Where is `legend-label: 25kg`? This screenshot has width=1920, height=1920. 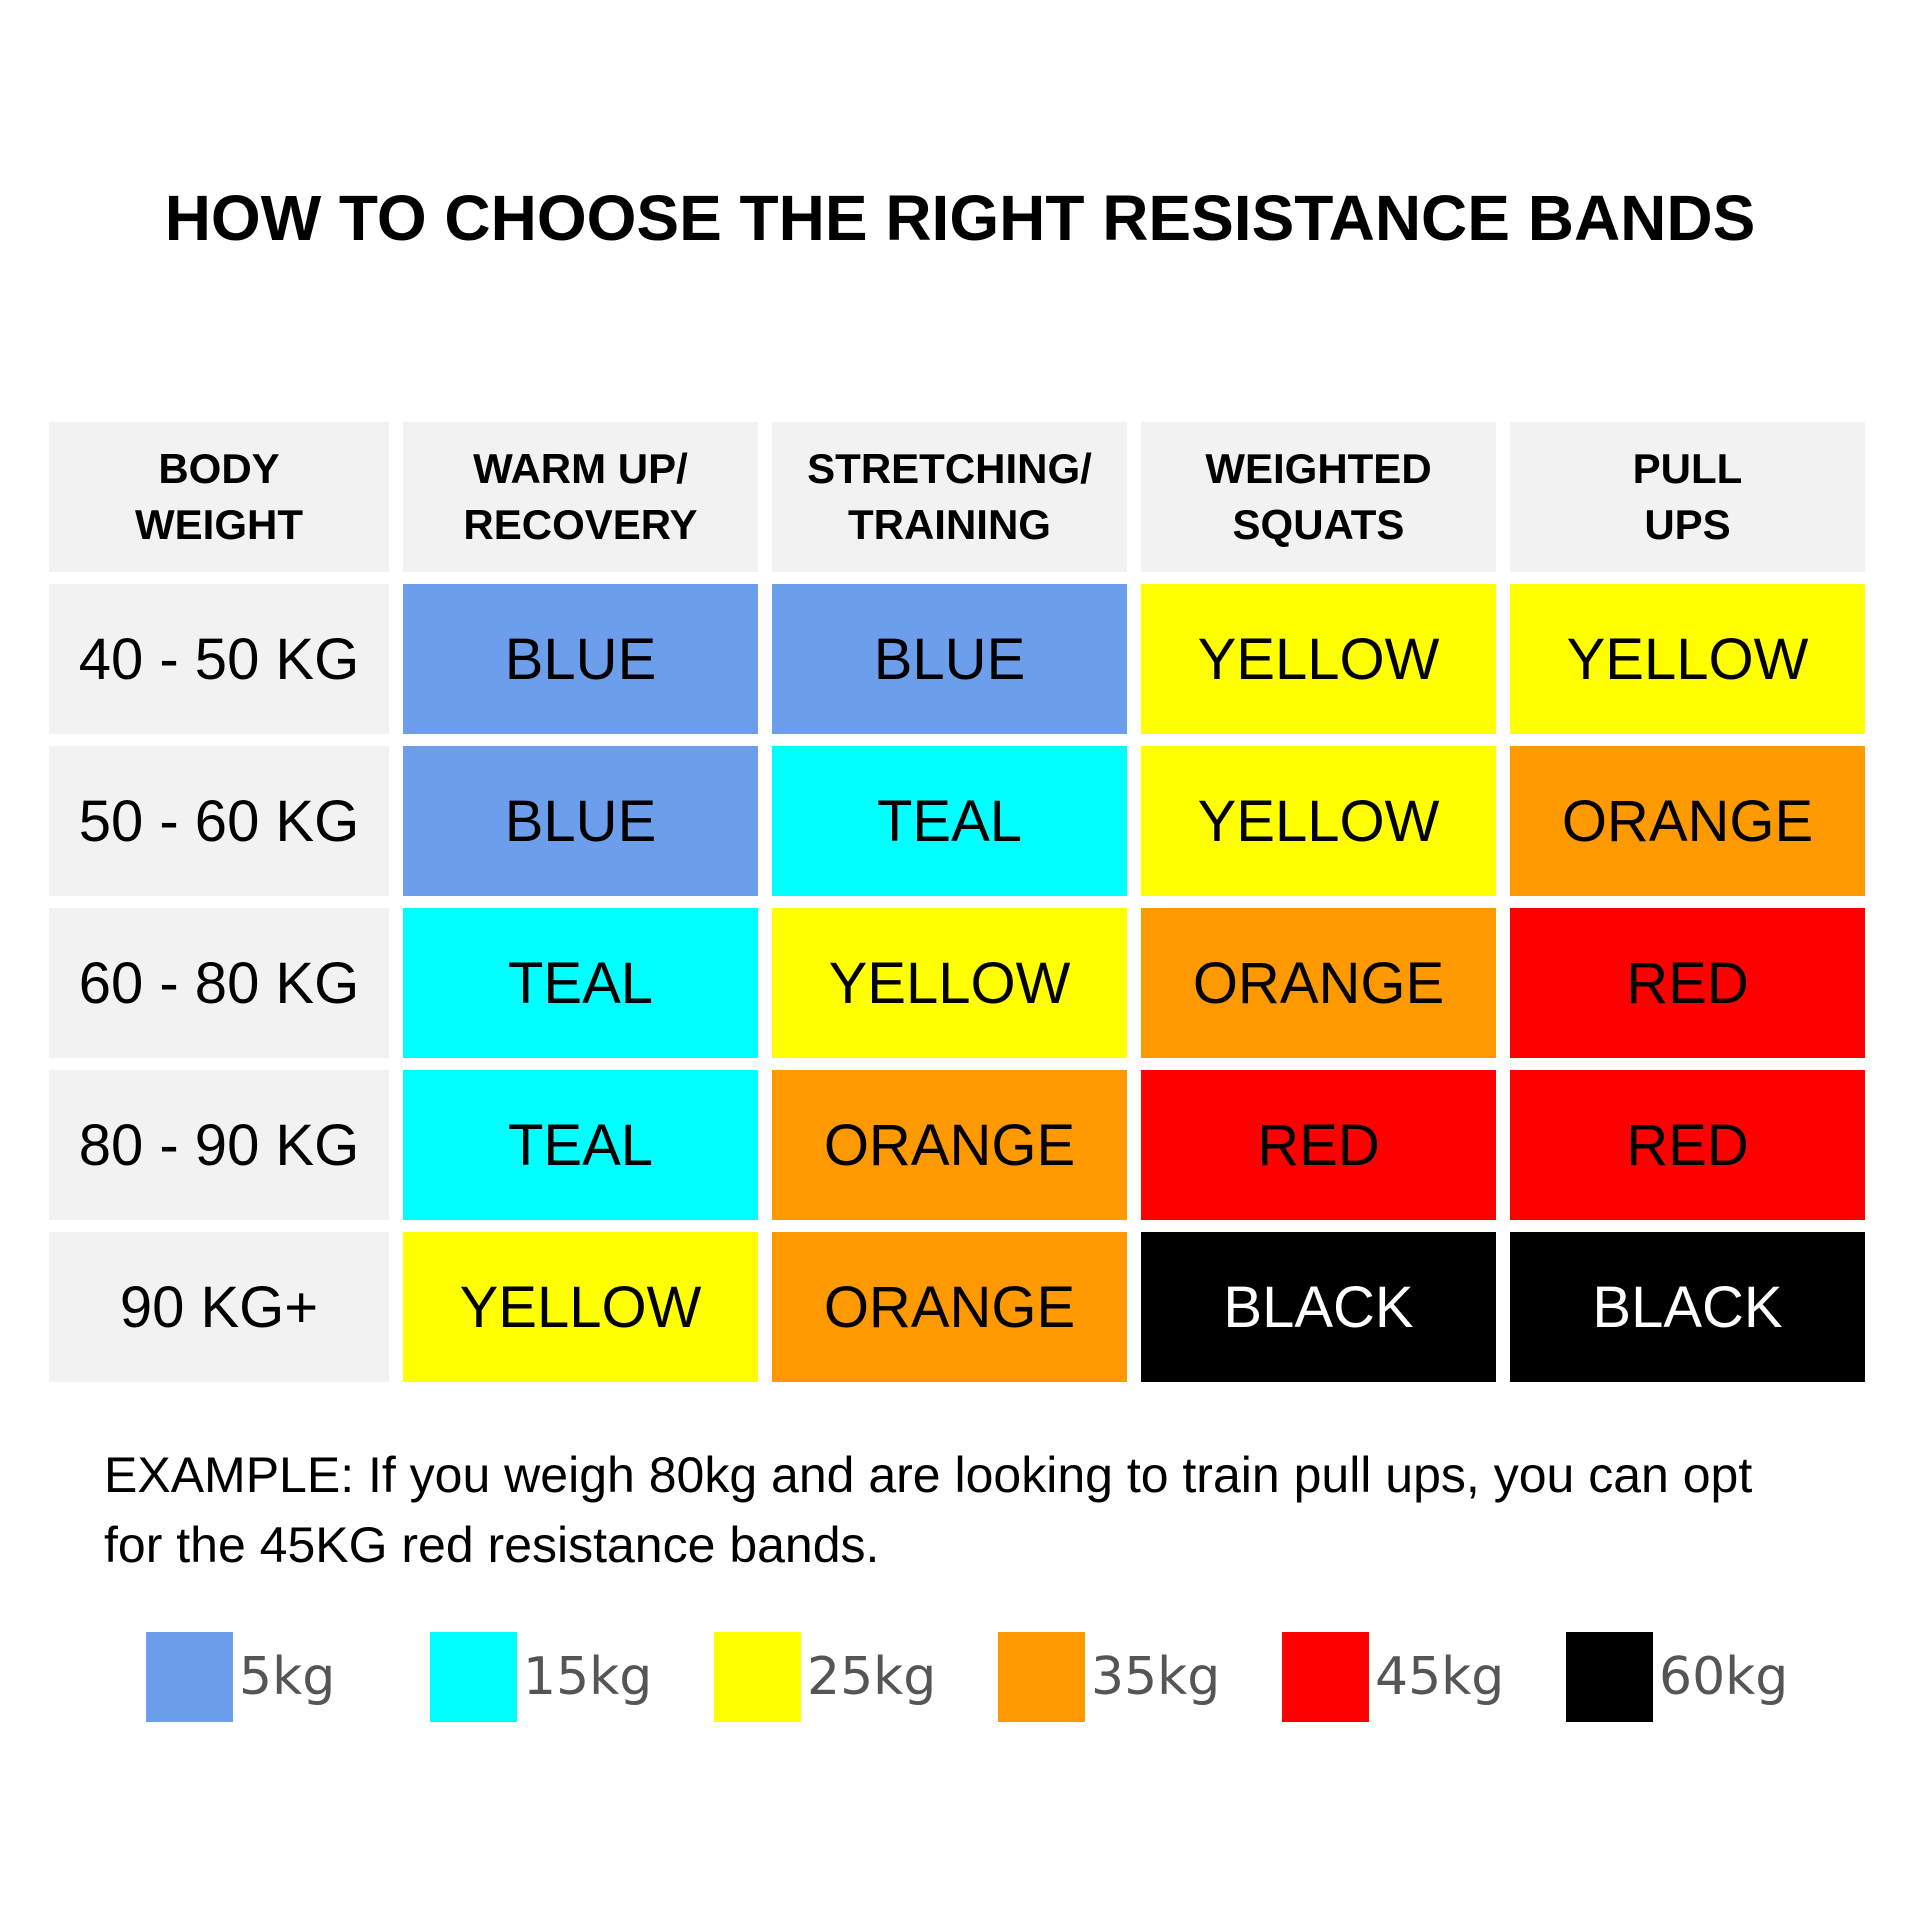
legend-label: 25kg is located at coordinates (872, 1677).